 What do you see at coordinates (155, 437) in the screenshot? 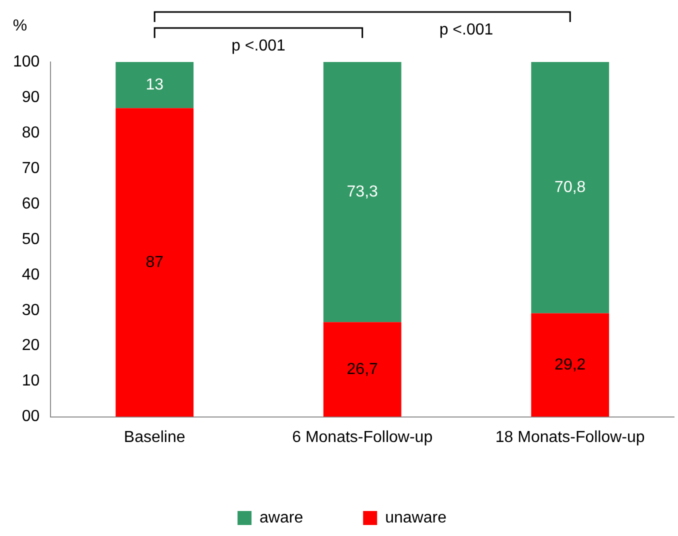
I see `x-tick-label: Baseline` at bounding box center [155, 437].